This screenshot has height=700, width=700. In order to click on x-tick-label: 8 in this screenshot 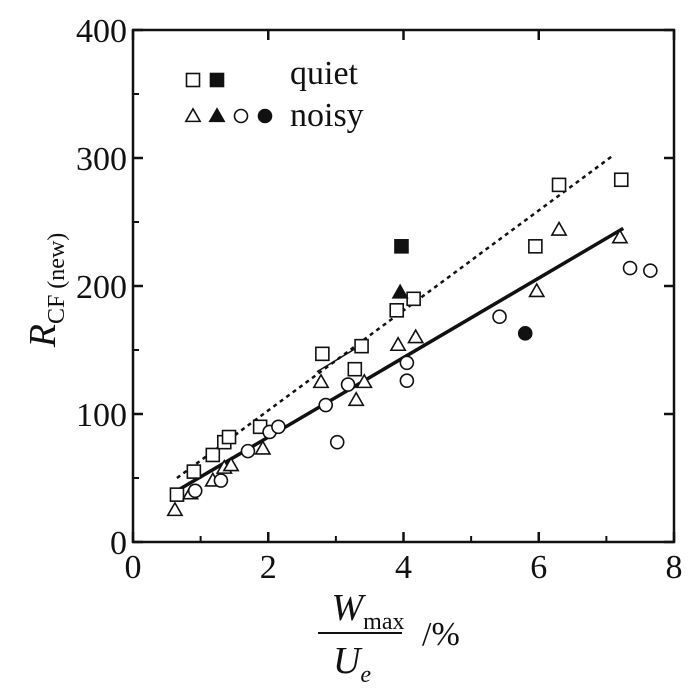, I will do `click(674, 567)`.